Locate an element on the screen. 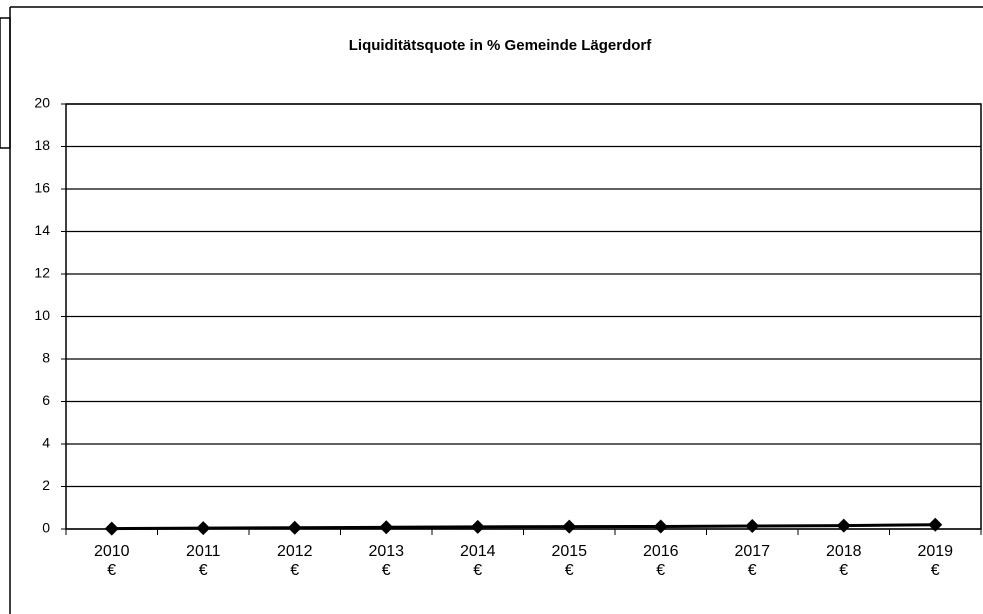  line is located at coordinates (523, 527).